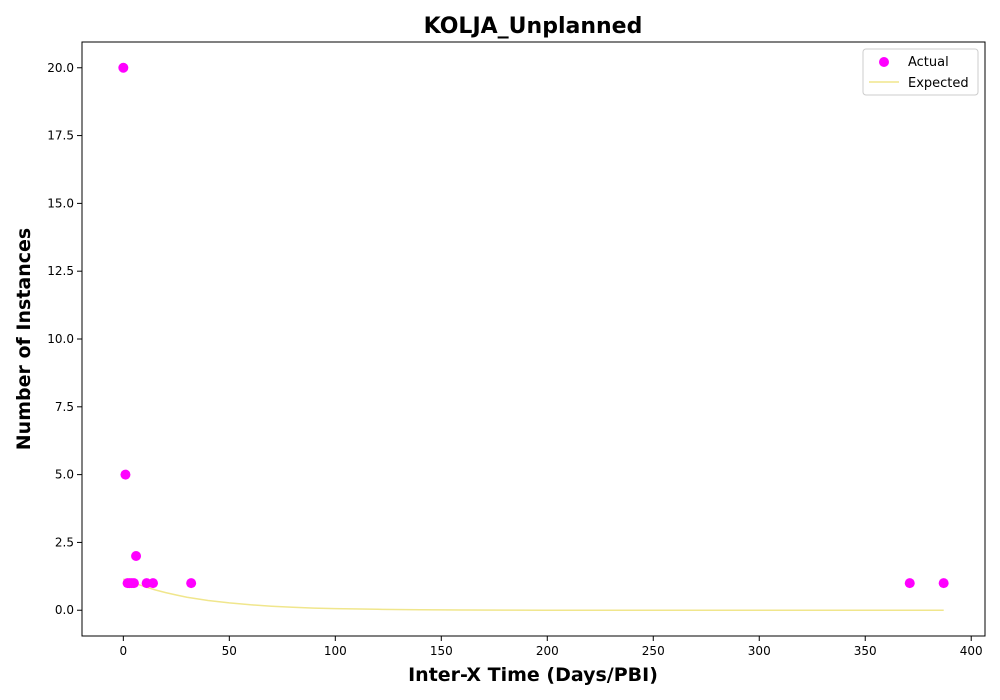 The height and width of the screenshot is (700, 1000). I want to click on legend-expected-label: Expected, so click(938, 83).